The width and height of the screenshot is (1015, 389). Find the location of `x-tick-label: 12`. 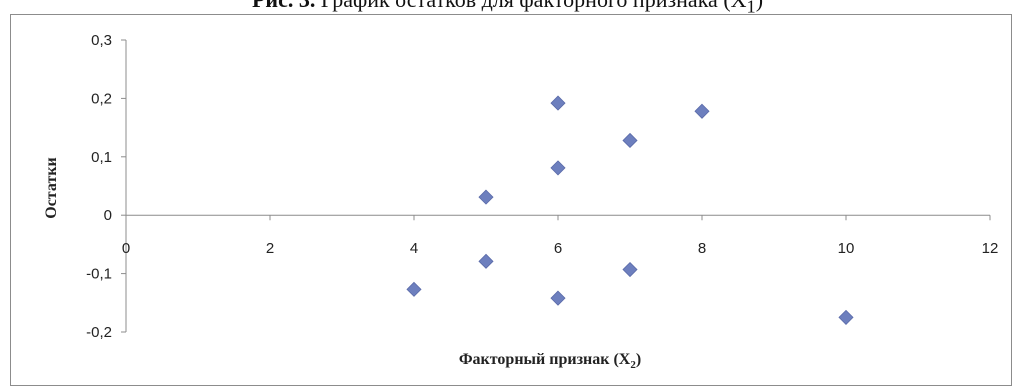

x-tick-label: 12 is located at coordinates (990, 248).